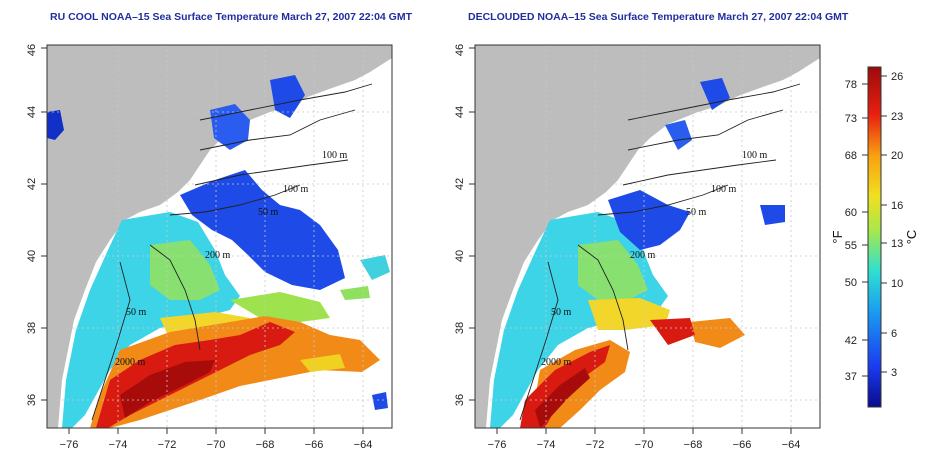  Describe the element at coordinates (851, 246) in the screenshot. I see `colorbar-f-tick: 55` at that location.